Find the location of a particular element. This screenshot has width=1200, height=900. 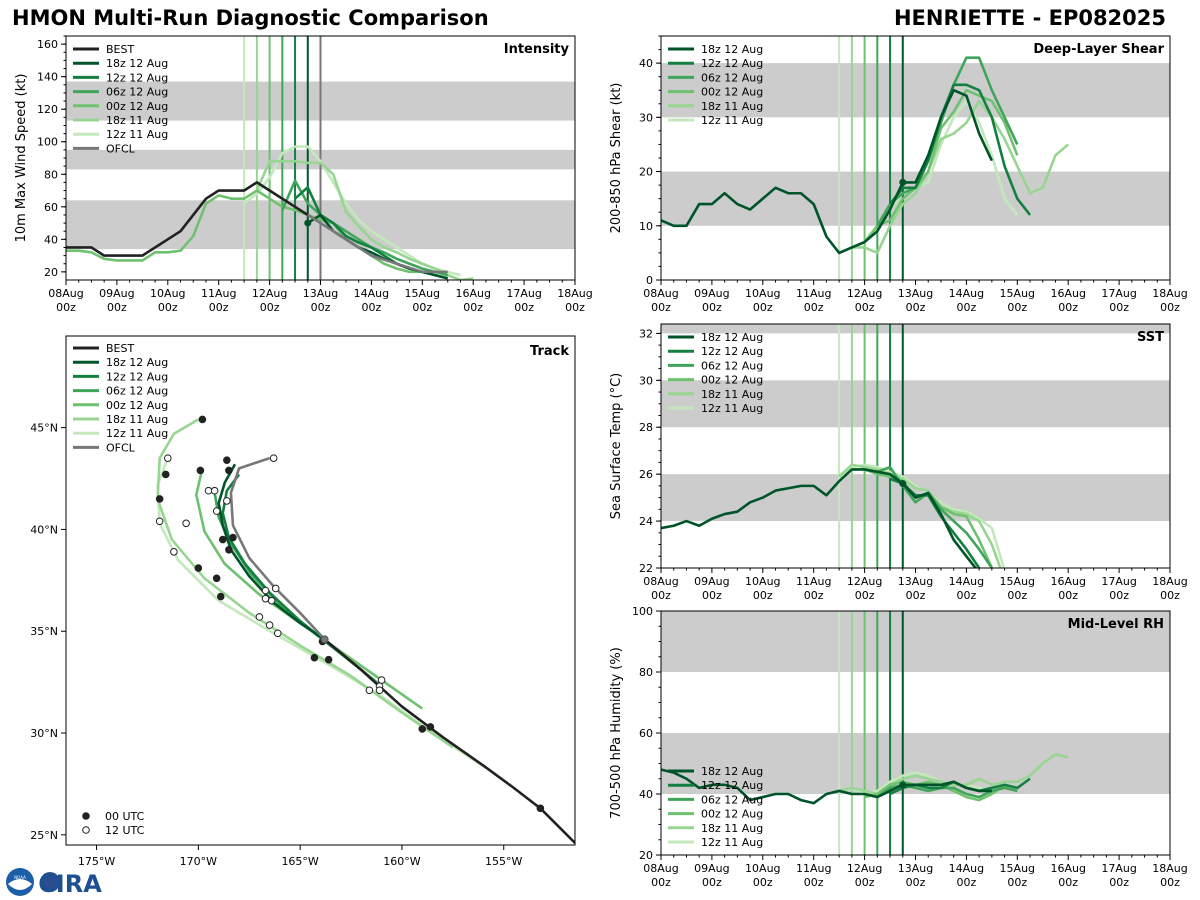

x-tick-label: 155°W is located at coordinates (503, 861).